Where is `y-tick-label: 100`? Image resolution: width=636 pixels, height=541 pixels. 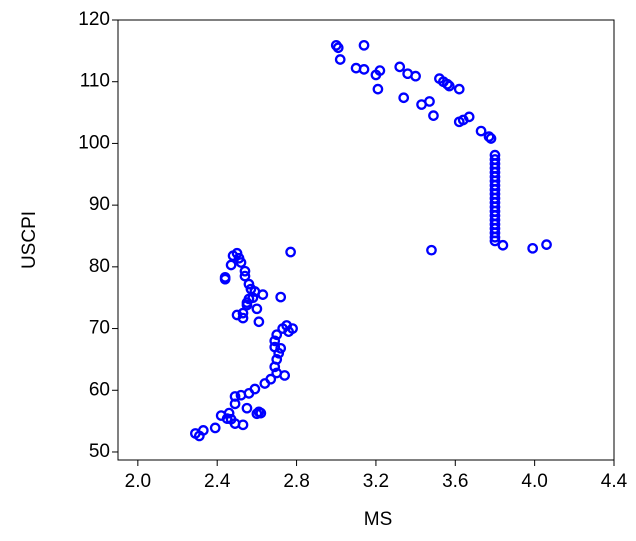 y-tick-label: 100 is located at coordinates (94, 142).